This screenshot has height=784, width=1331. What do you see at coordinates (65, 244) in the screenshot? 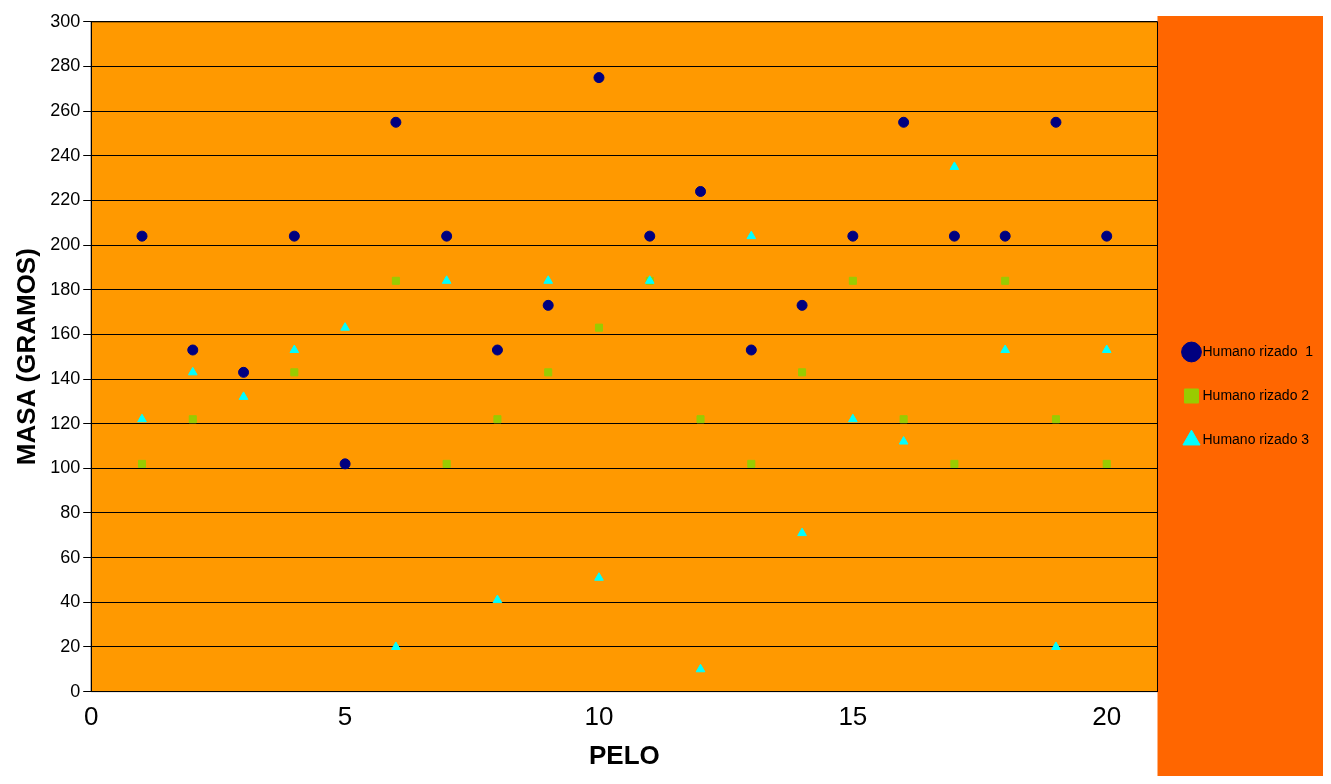
I see `y-tick-label: 200` at bounding box center [65, 244].